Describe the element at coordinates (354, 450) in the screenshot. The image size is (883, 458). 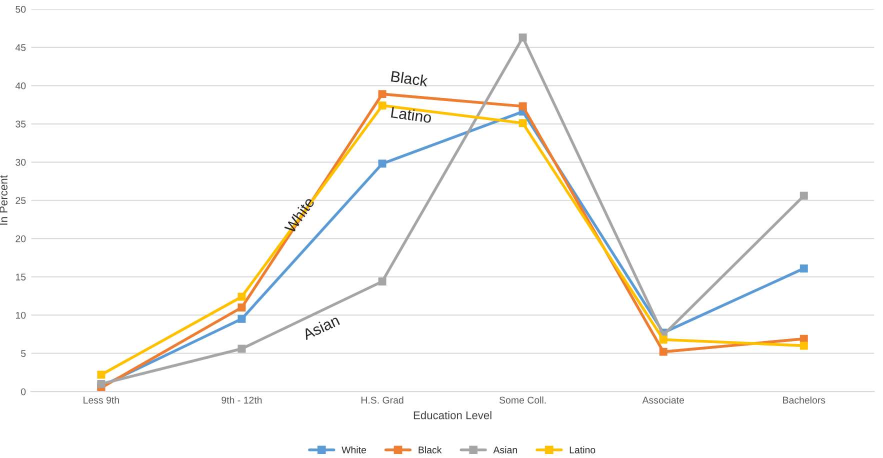
I see `legend-label: White` at that location.